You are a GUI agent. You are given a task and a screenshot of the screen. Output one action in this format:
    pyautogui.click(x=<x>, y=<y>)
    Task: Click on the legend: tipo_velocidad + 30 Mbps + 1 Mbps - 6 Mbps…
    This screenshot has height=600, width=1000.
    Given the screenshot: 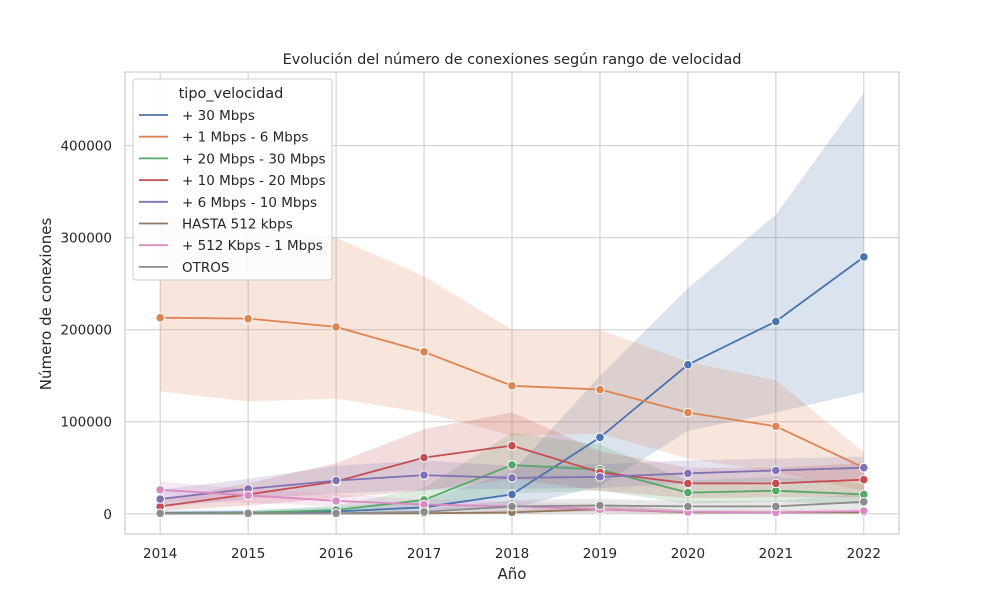 What is the action you would take?
    pyautogui.click(x=232, y=179)
    